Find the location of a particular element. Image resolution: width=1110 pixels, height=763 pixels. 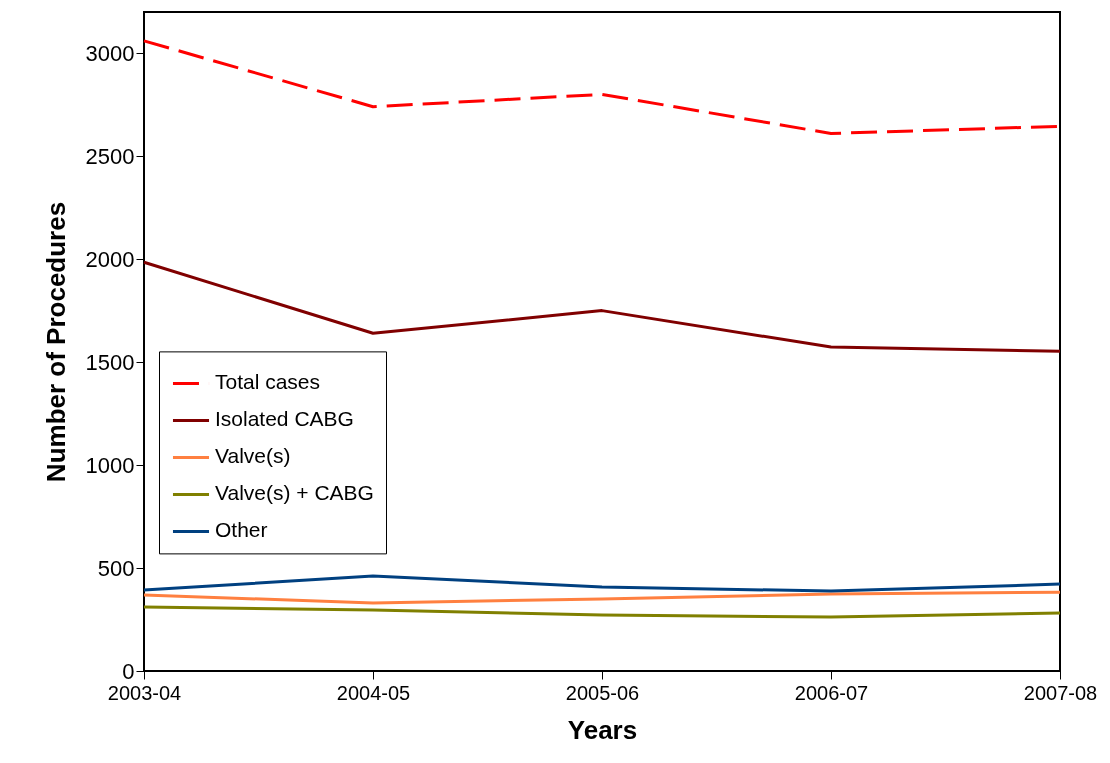

x-tick-label: 2005-06 is located at coordinates (602, 692).